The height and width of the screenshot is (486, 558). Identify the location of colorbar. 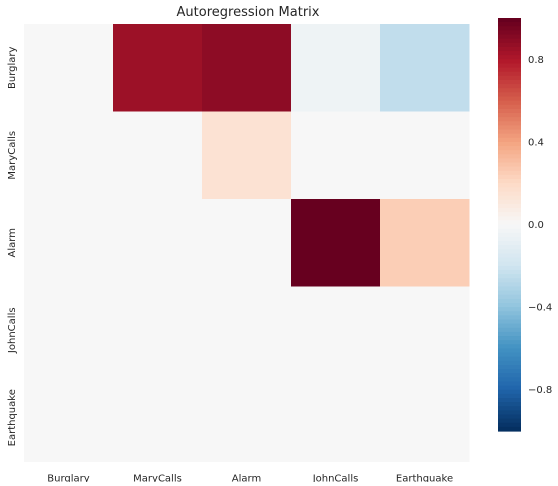
(509, 225).